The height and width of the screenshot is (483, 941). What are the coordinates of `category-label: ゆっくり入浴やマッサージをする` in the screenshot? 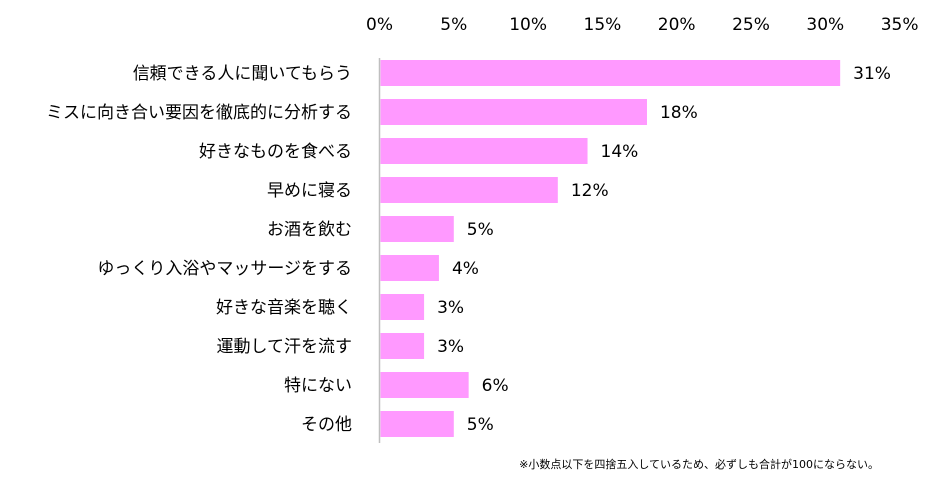 It's located at (224, 269).